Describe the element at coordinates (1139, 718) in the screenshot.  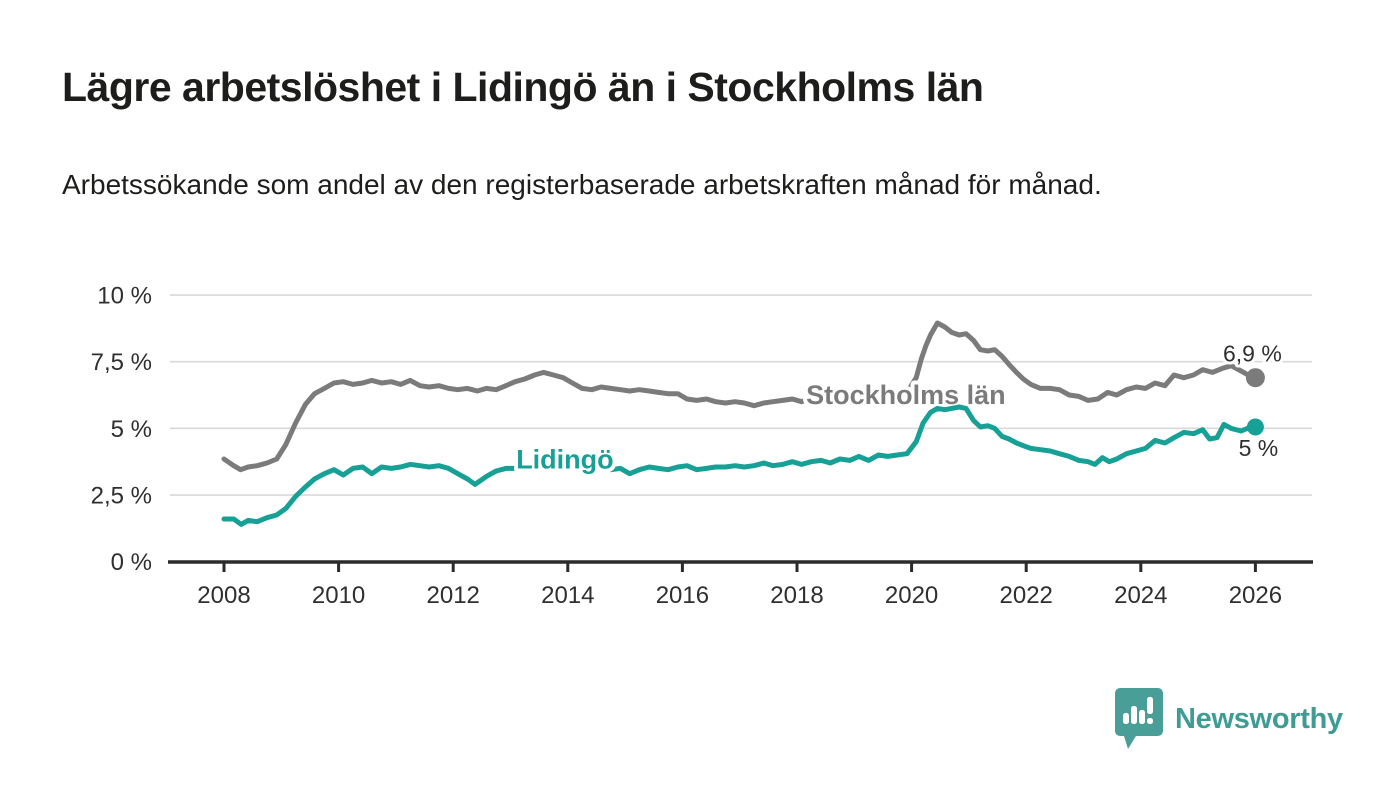
I see `newsworthy-logo-icon` at that location.